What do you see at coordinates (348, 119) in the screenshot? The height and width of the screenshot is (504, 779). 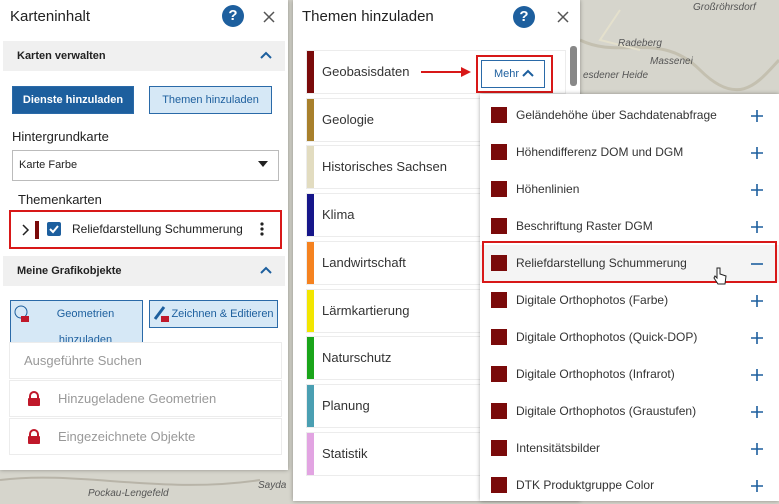 I see `category-name: Geologie` at bounding box center [348, 119].